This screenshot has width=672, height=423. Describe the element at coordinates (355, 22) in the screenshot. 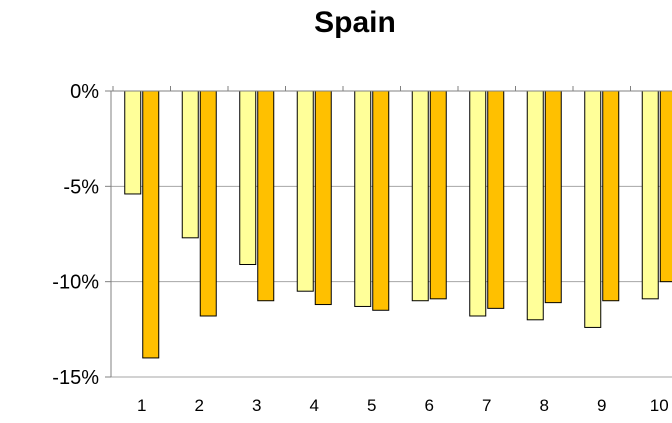

I see `chart-title: Spain` at that location.